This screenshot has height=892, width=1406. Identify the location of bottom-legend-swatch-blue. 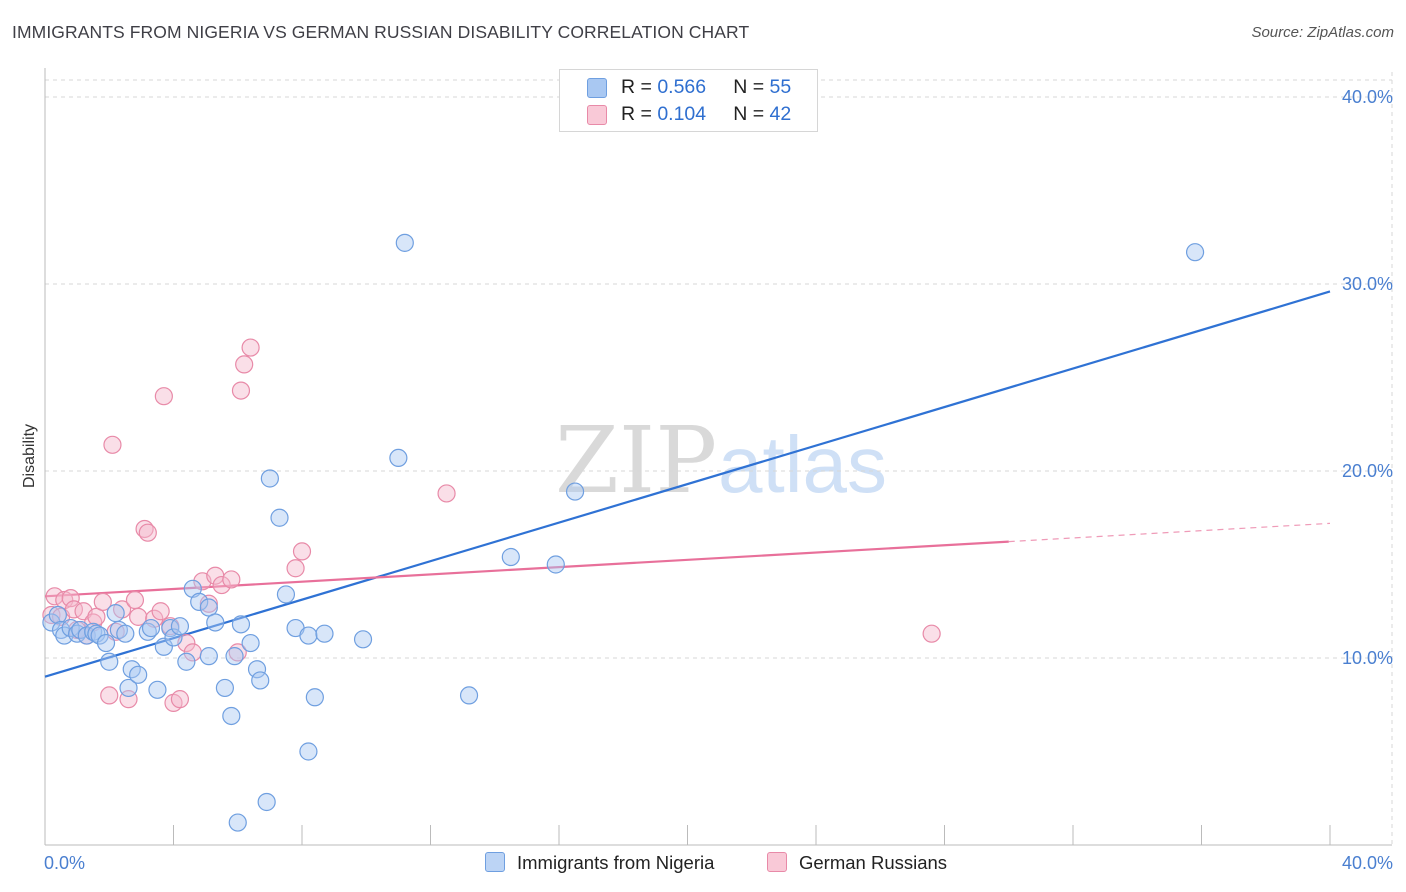
(495, 862).